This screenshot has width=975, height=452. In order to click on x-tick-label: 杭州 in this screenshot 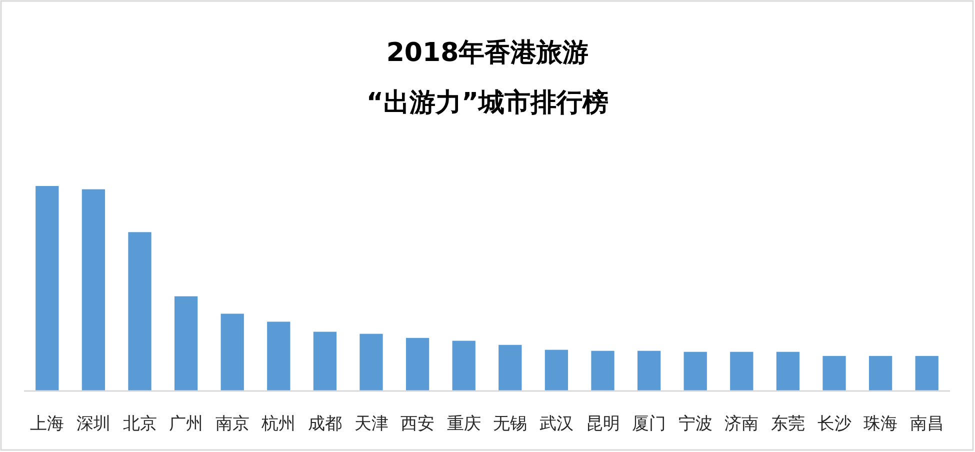, I will do `click(278, 424)`.